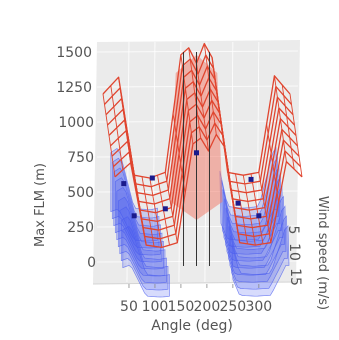  What do you see at coordinates (91, 263) in the screenshot?
I see `z-tick-label: 0` at bounding box center [91, 263].